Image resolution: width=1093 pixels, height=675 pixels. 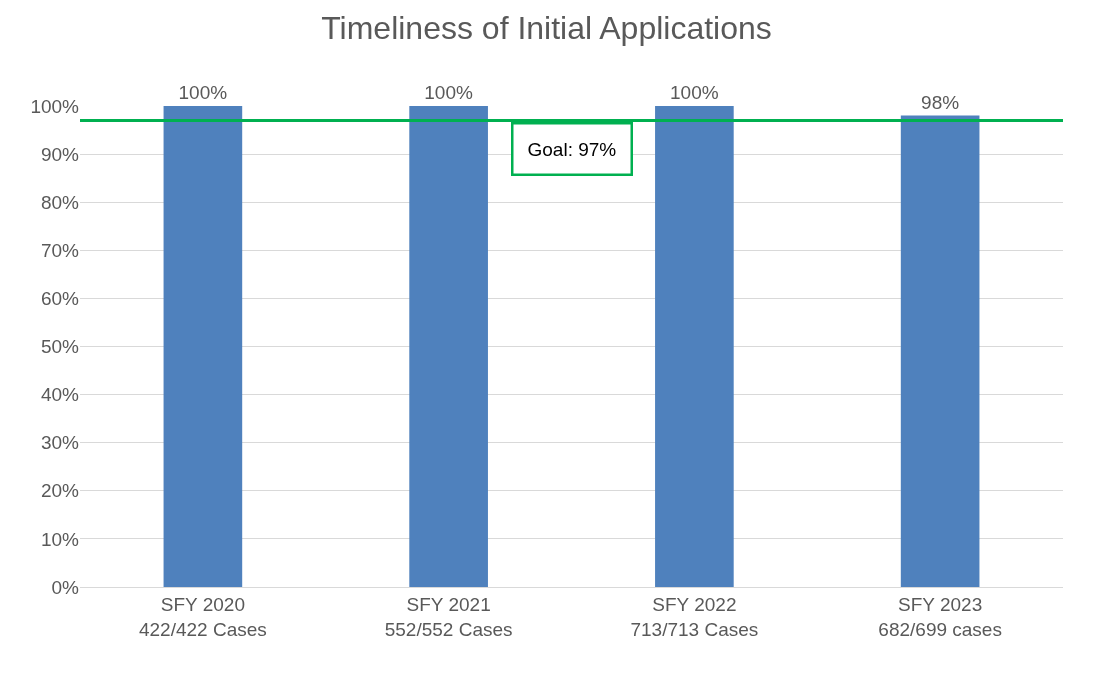 What do you see at coordinates (60, 347) in the screenshot?
I see `y-tick-label: 50%` at bounding box center [60, 347].